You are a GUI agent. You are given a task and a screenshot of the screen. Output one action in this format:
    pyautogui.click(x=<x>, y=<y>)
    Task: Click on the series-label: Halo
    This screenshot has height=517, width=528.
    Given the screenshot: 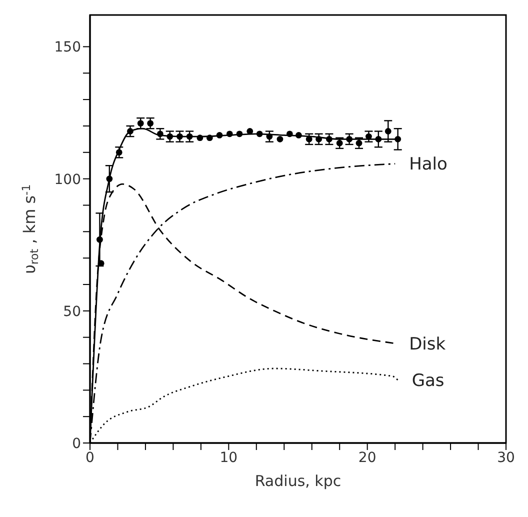 What is the action you would take?
    pyautogui.click(x=428, y=164)
    